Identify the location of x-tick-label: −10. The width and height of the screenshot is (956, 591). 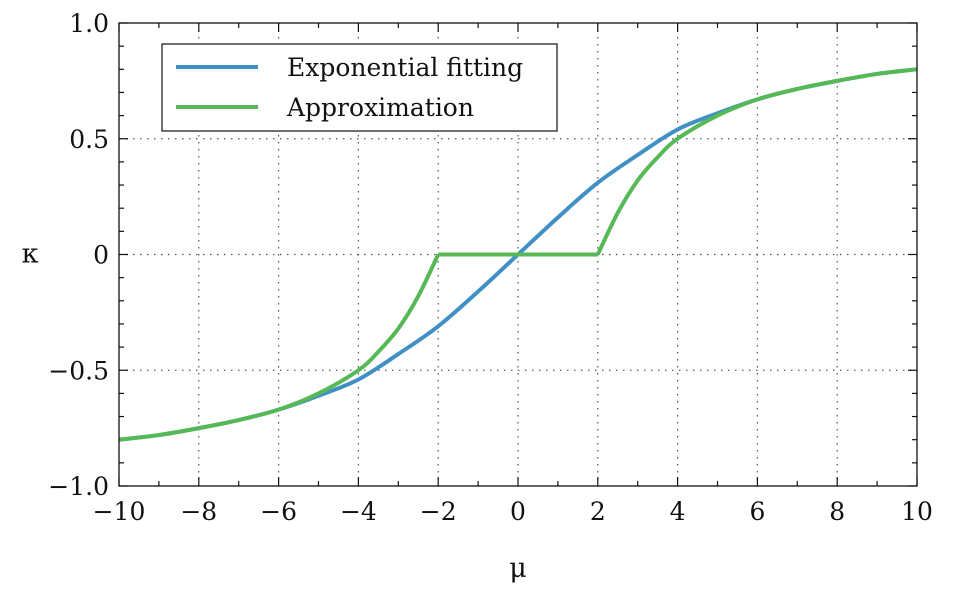
(119, 511).